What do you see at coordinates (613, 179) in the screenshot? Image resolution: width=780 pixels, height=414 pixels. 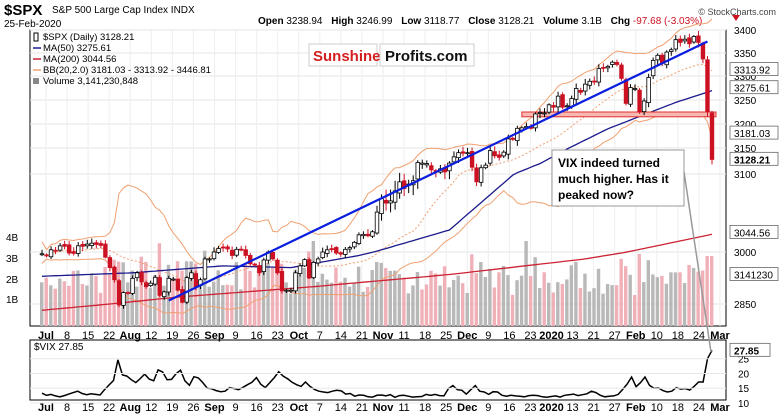 I see `annotation-line-2: much higher. Has it` at bounding box center [613, 179].